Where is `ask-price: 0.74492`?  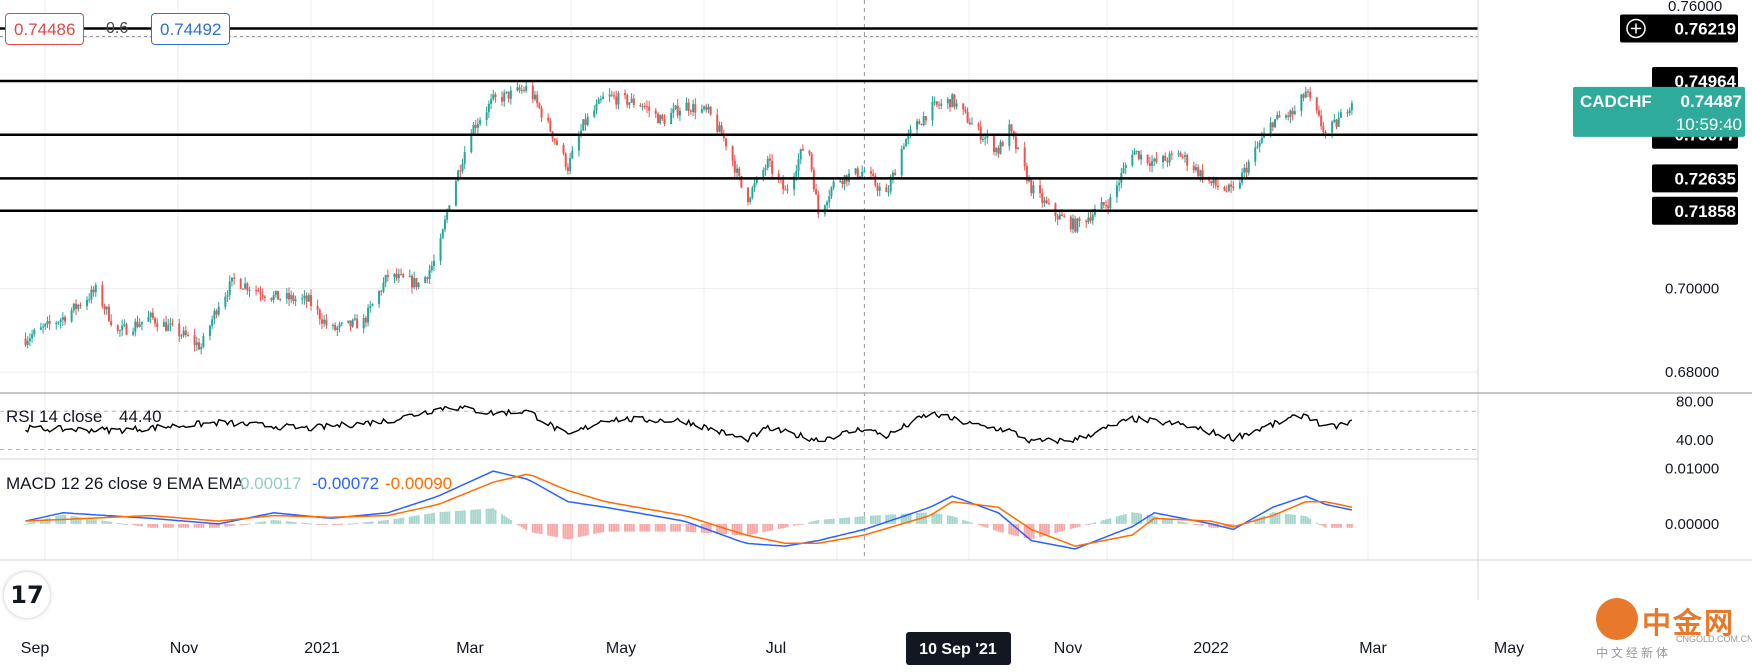
ask-price: 0.74492 is located at coordinates (191, 29).